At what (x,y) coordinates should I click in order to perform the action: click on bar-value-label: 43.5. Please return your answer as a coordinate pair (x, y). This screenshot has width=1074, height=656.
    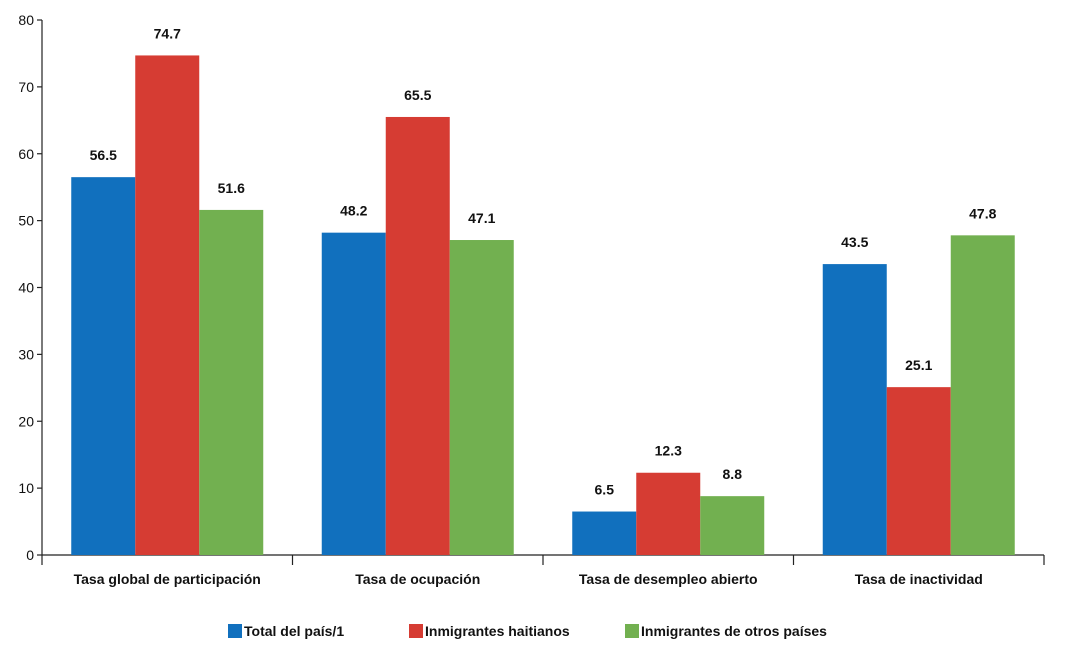
    Looking at the image, I should click on (854, 242).